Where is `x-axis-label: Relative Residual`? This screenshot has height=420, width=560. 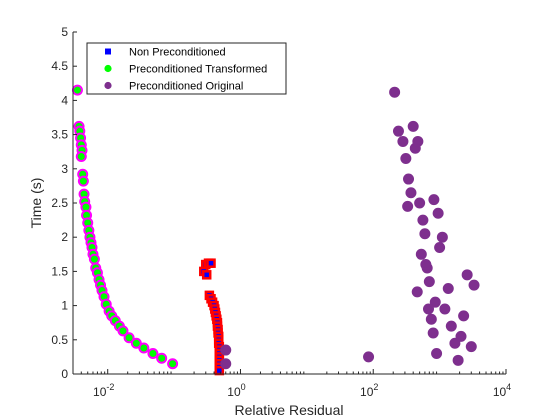
x-axis-label: Relative Residual is located at coordinates (289, 410).